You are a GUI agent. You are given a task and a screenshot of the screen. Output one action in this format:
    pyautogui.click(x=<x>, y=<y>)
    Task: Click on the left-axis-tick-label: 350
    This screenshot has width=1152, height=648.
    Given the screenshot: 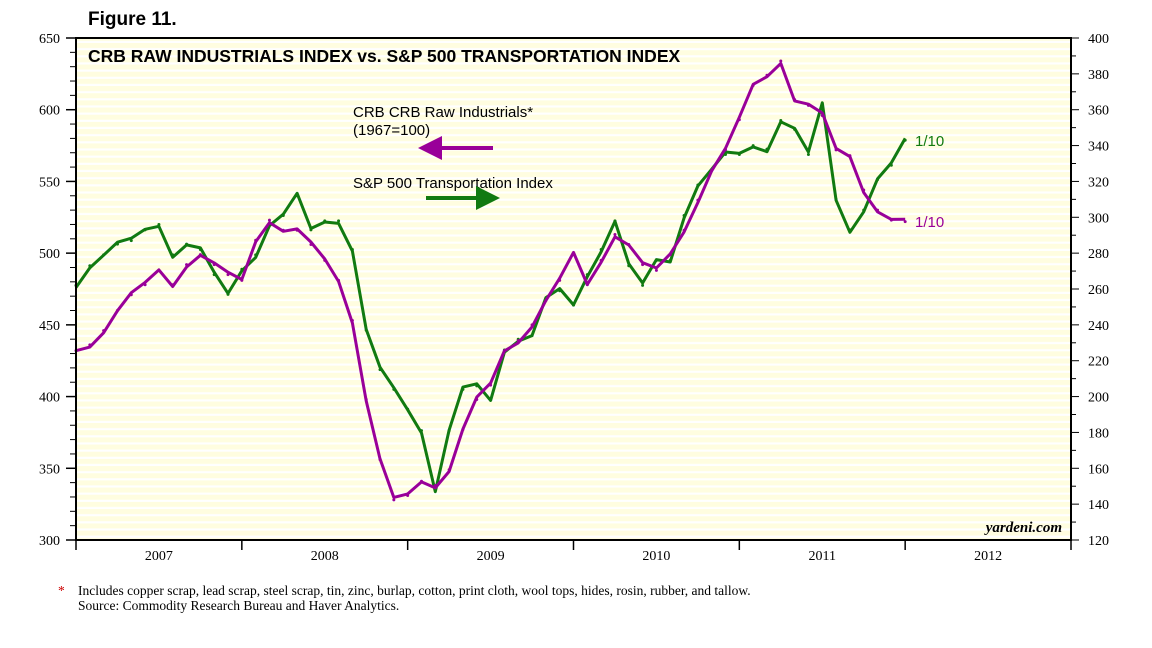 What is the action you would take?
    pyautogui.click(x=49, y=469)
    